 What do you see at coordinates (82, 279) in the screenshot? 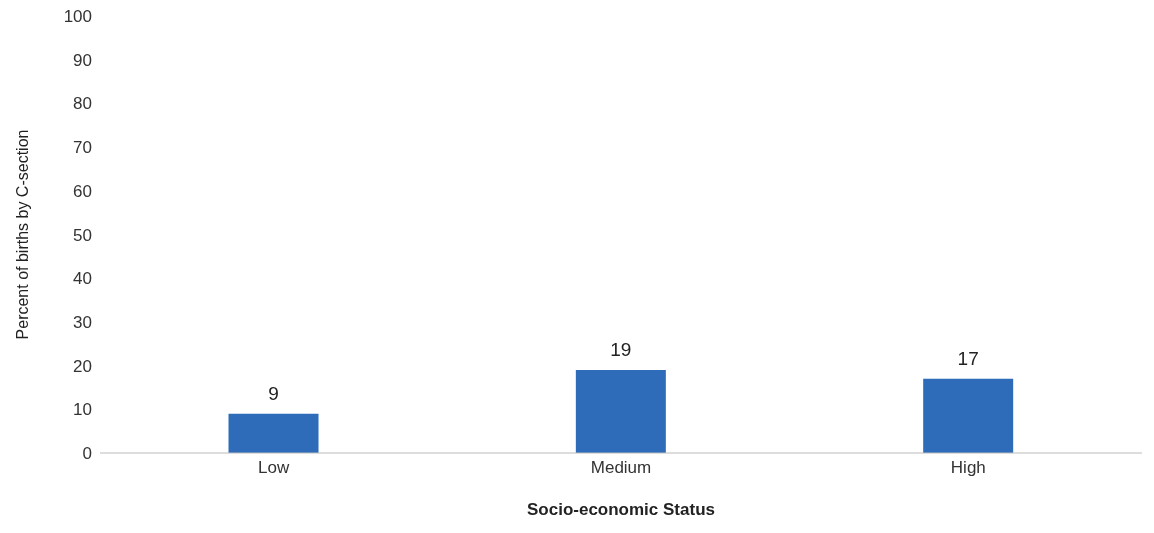
I see `y-tick-label: 40` at bounding box center [82, 279].